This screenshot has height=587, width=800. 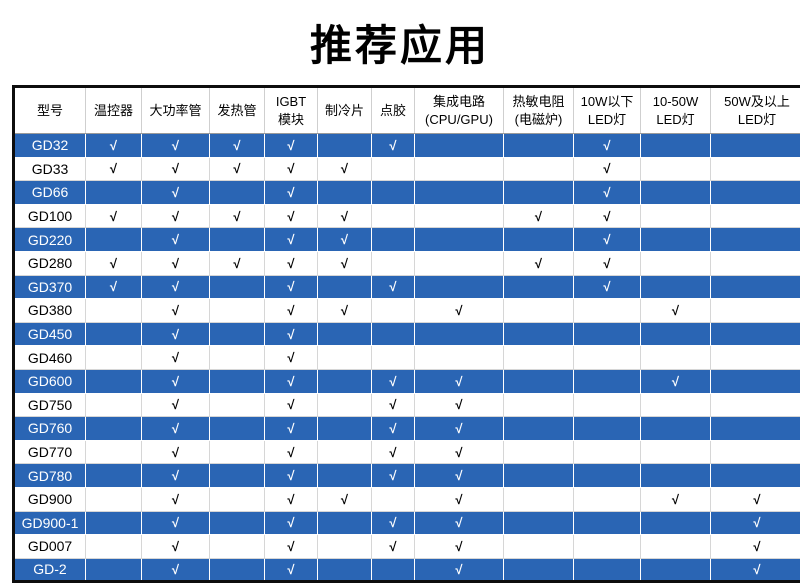 I want to click on model-cell: GD220, so click(x=49, y=239).